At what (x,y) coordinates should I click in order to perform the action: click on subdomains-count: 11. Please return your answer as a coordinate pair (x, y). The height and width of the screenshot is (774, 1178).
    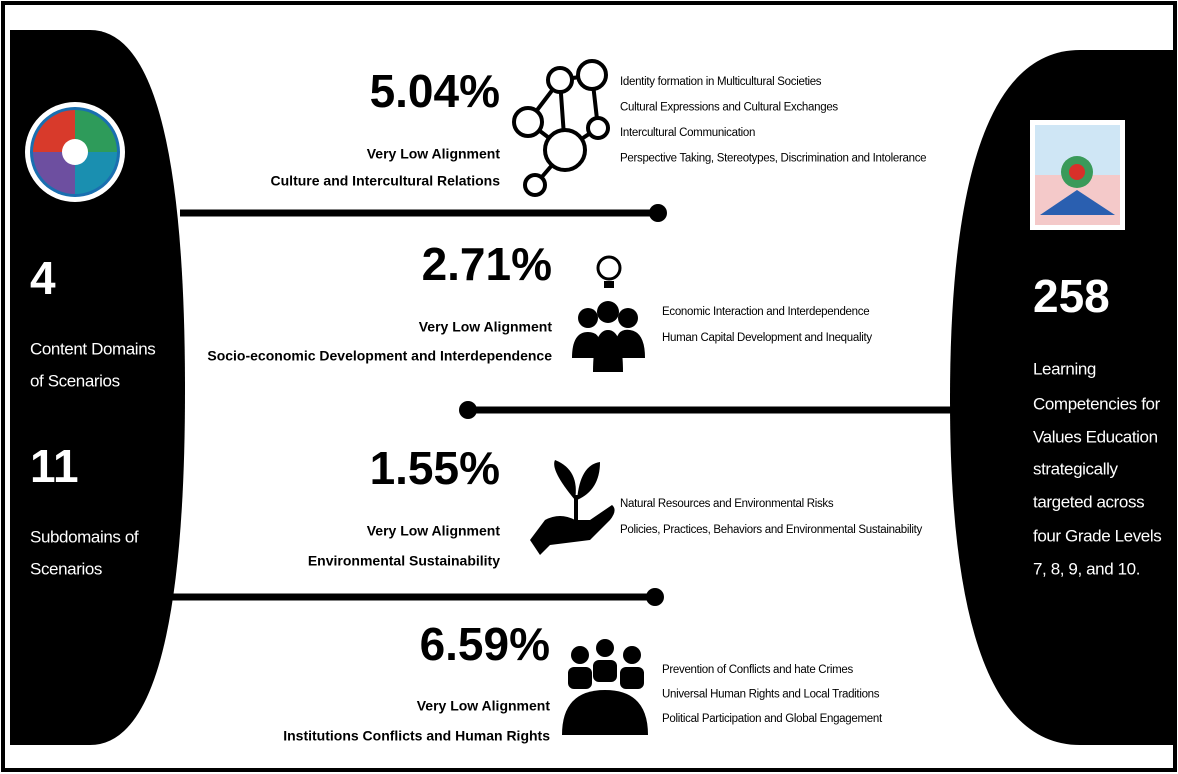
    Looking at the image, I should click on (54, 466).